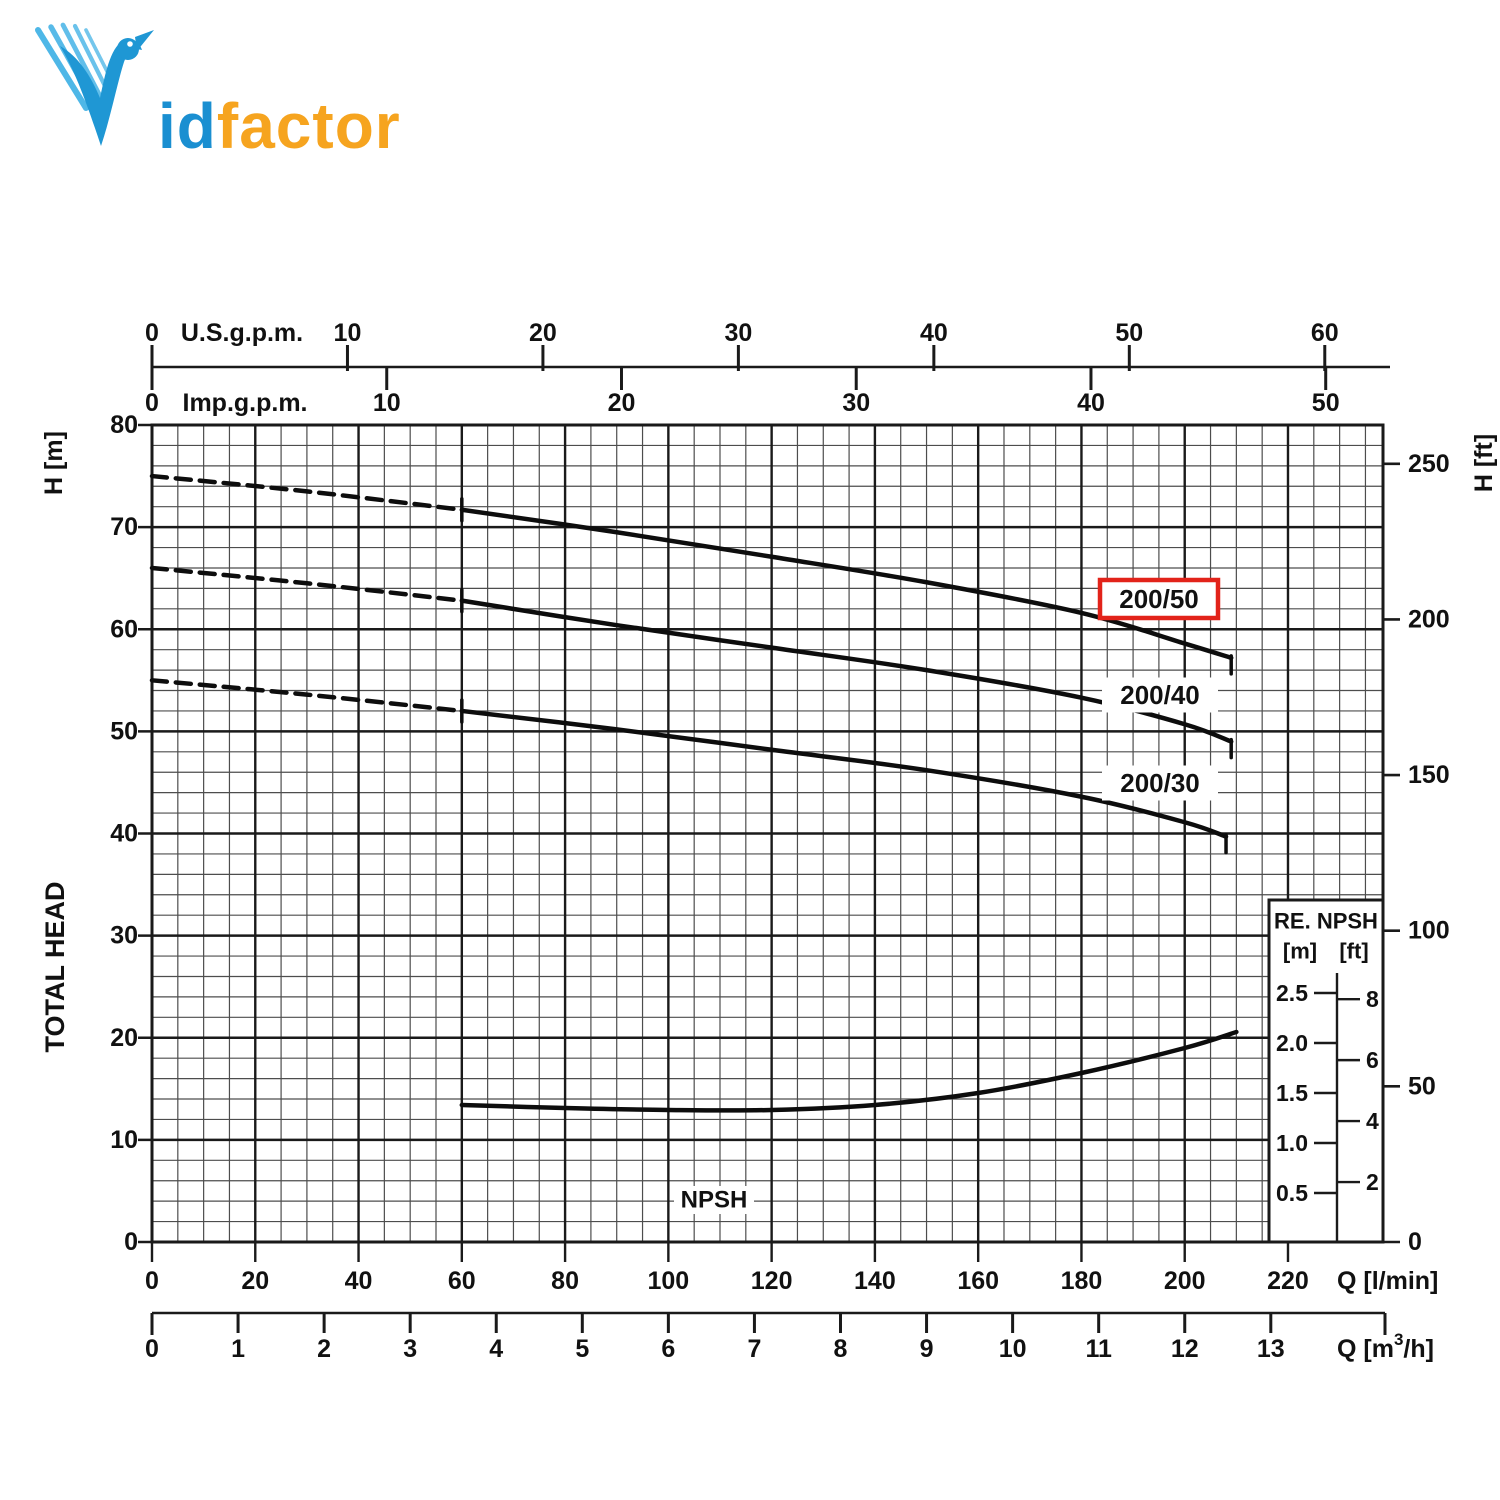  Describe the element at coordinates (54, 463) in the screenshot. I see `h-m-axis-label: H [m]` at that location.